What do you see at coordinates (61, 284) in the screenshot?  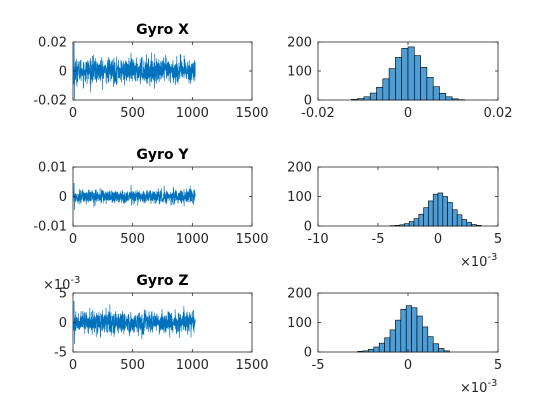 I see `y-exponent-label: ×10⁻³` at bounding box center [61, 284].